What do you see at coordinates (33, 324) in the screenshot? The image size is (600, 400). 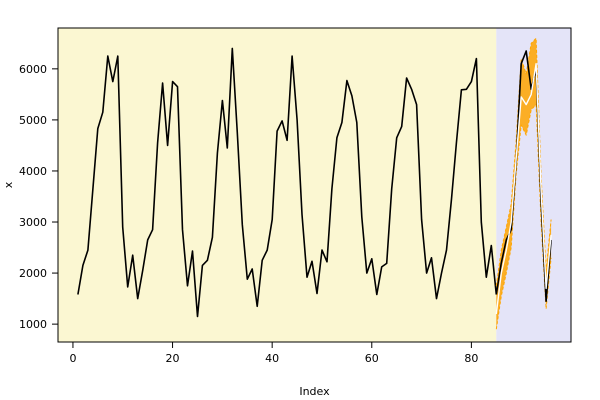 I see `y-tick-label: 1000` at bounding box center [33, 324].